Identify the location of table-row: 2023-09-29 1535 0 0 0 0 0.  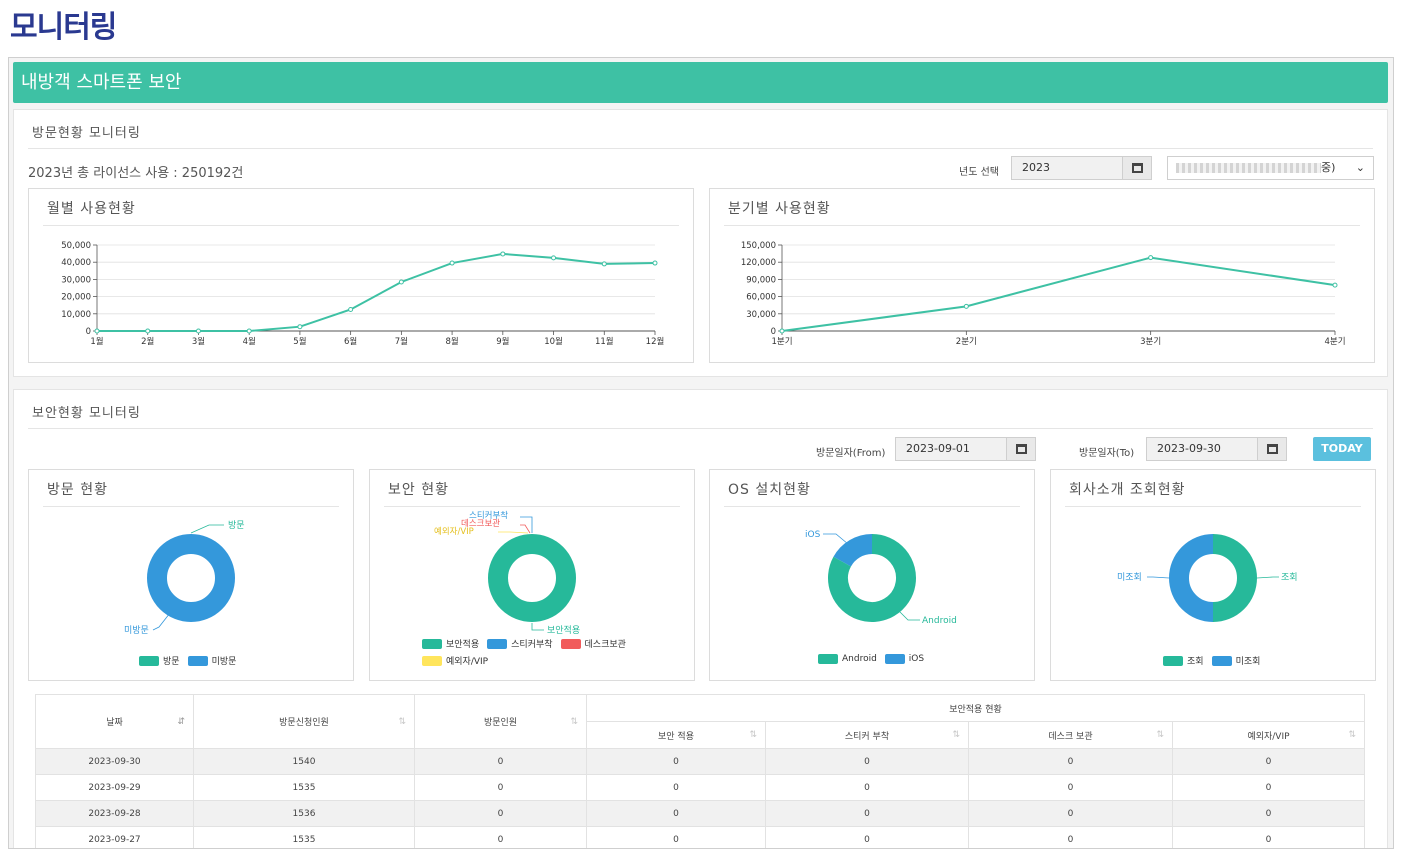
(700, 787).